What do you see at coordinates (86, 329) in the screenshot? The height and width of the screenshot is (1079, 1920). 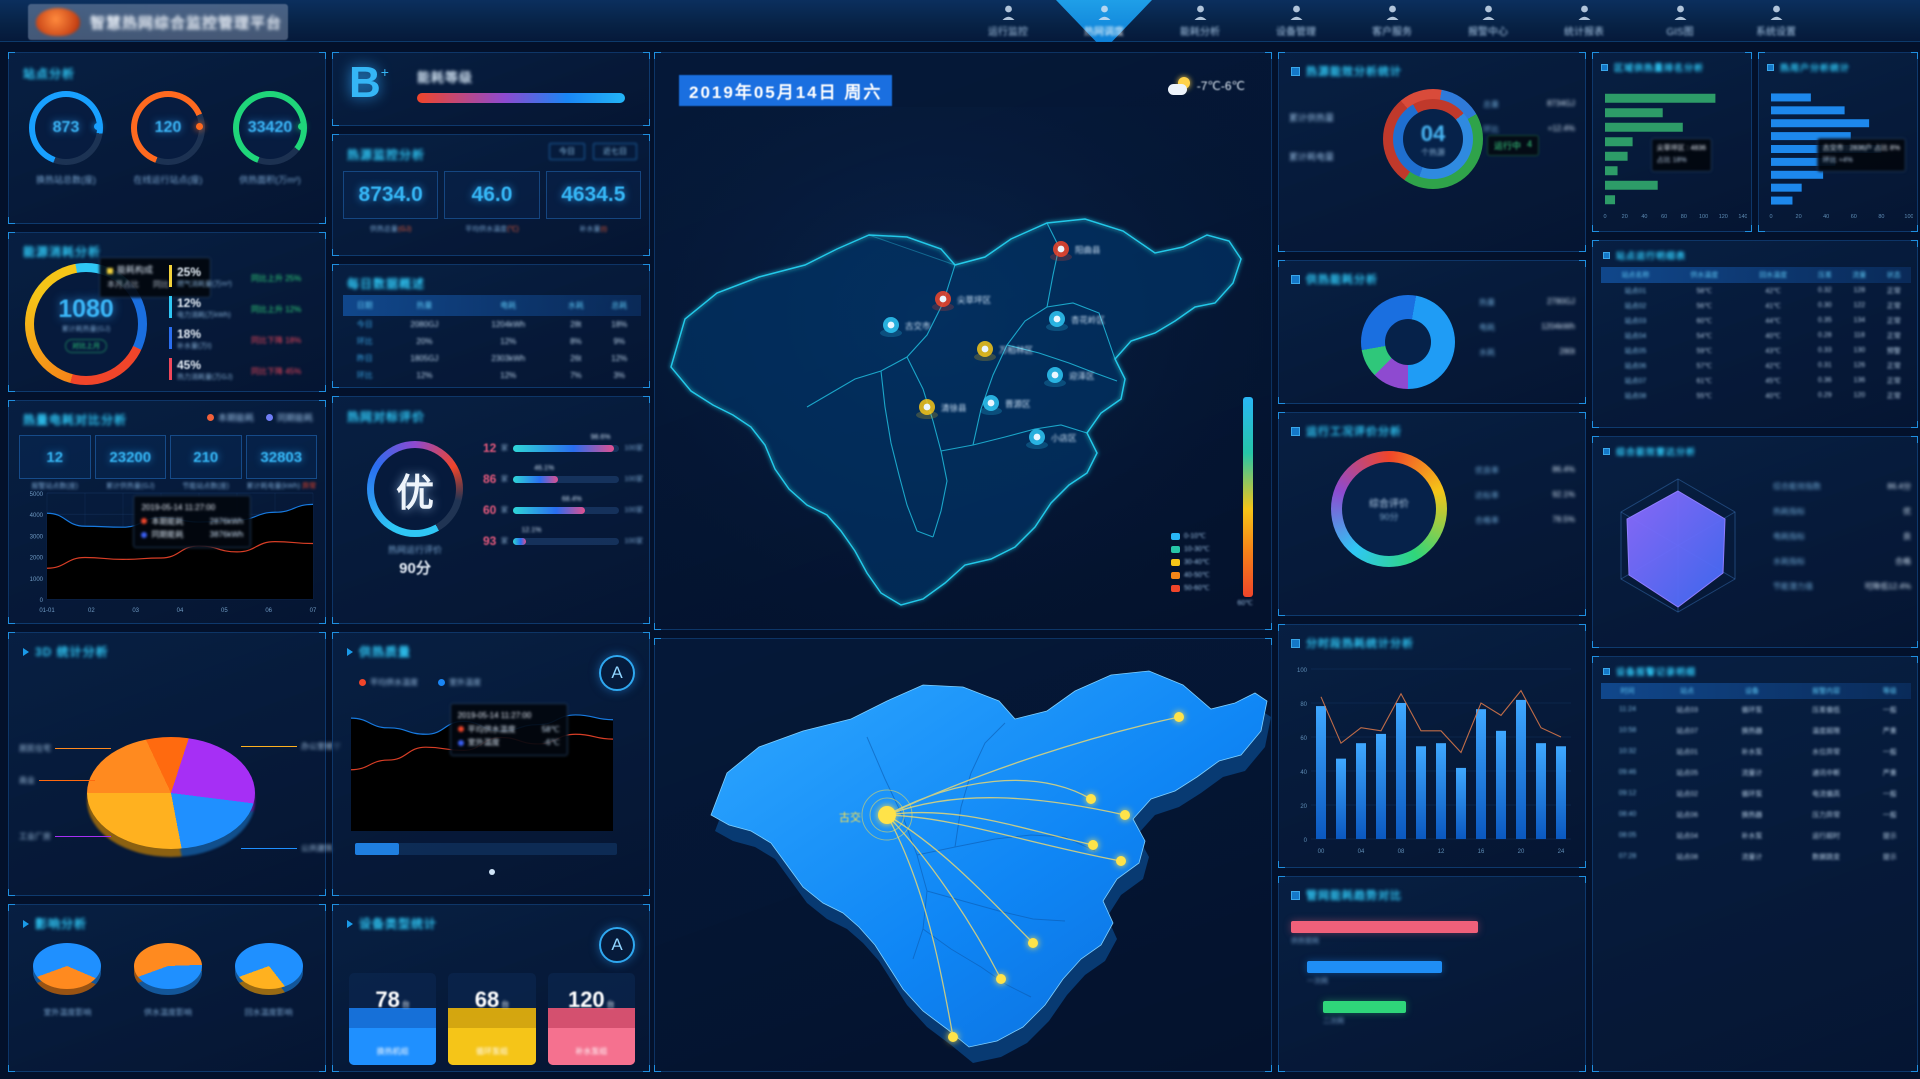 I see `energy-center-unit: 累计耗热量(GJ)` at bounding box center [86, 329].